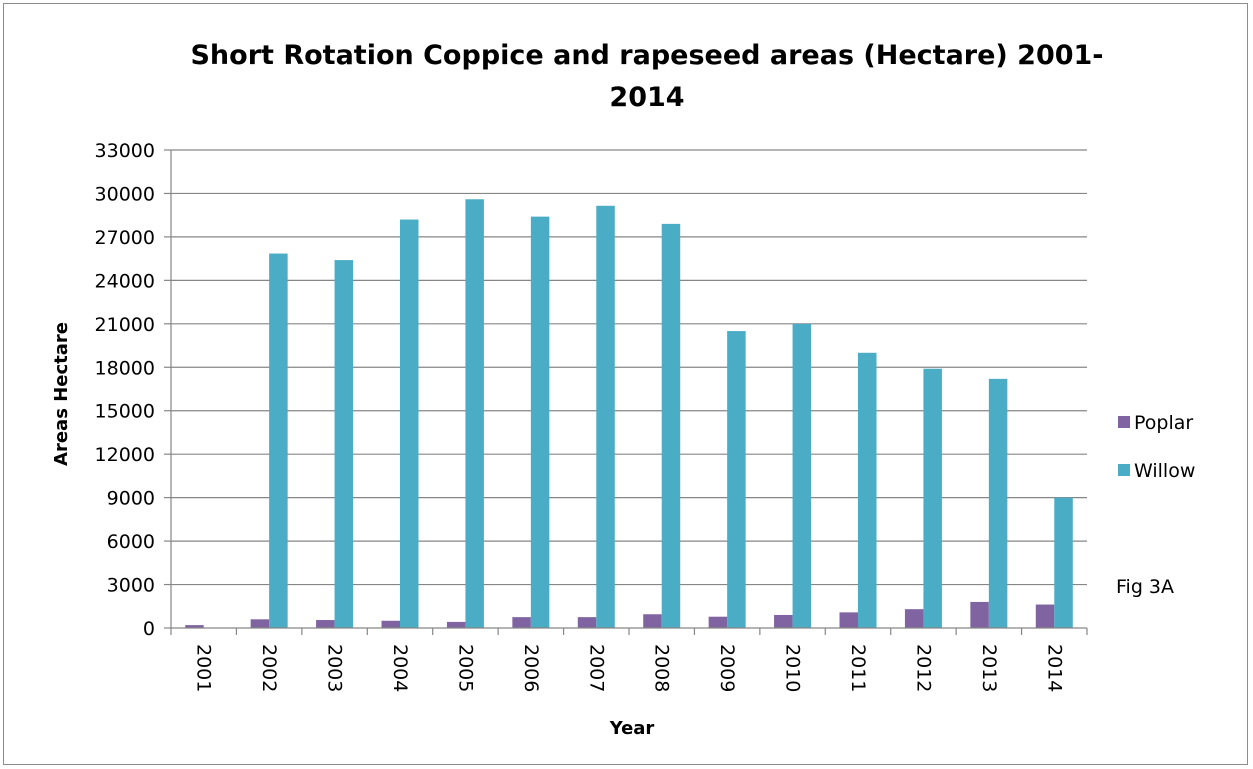  Describe the element at coordinates (727, 668) in the screenshot. I see `x-tick-label: 2009` at that location.